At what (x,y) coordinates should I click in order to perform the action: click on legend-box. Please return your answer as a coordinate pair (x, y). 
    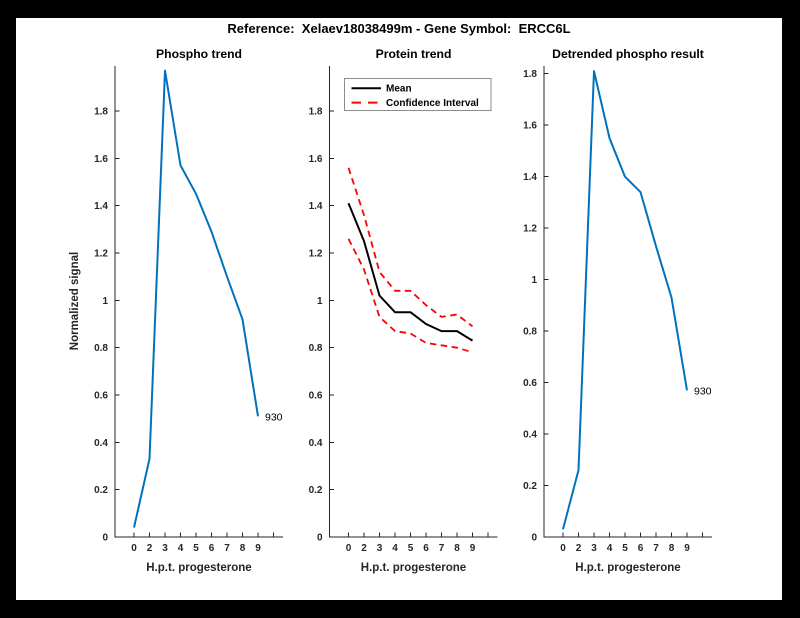
    Looking at the image, I should click on (418, 94).